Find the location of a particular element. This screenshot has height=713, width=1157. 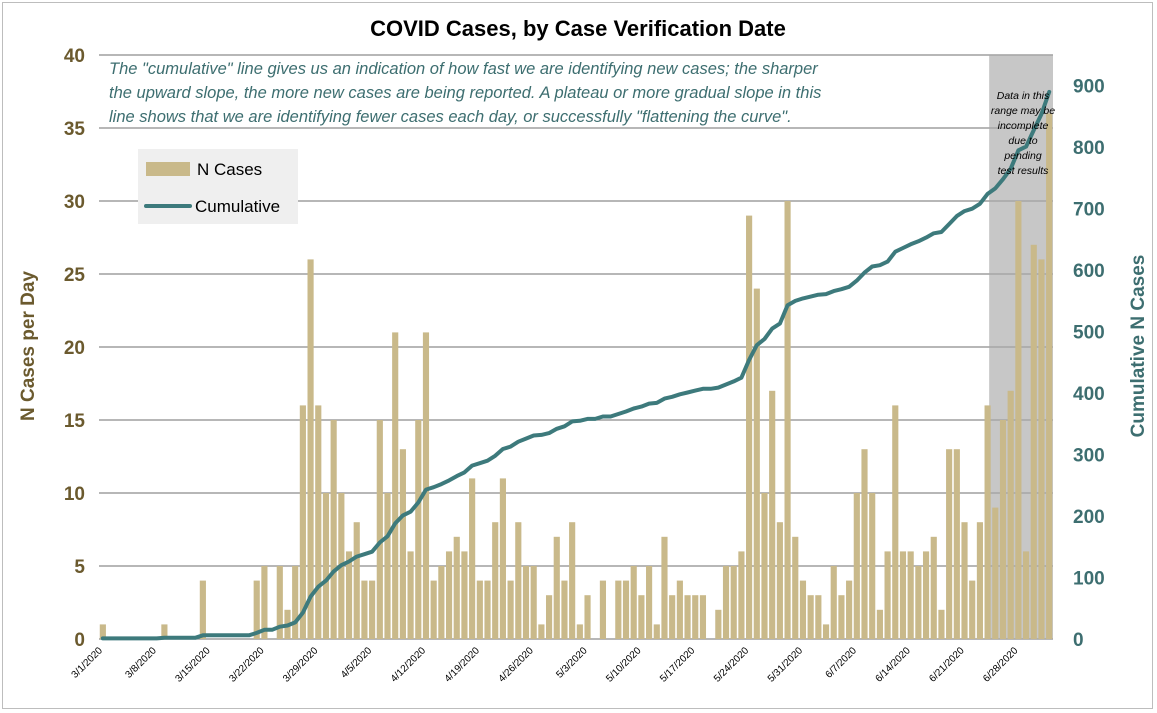

left-tick-5: 5 is located at coordinates (79, 567).